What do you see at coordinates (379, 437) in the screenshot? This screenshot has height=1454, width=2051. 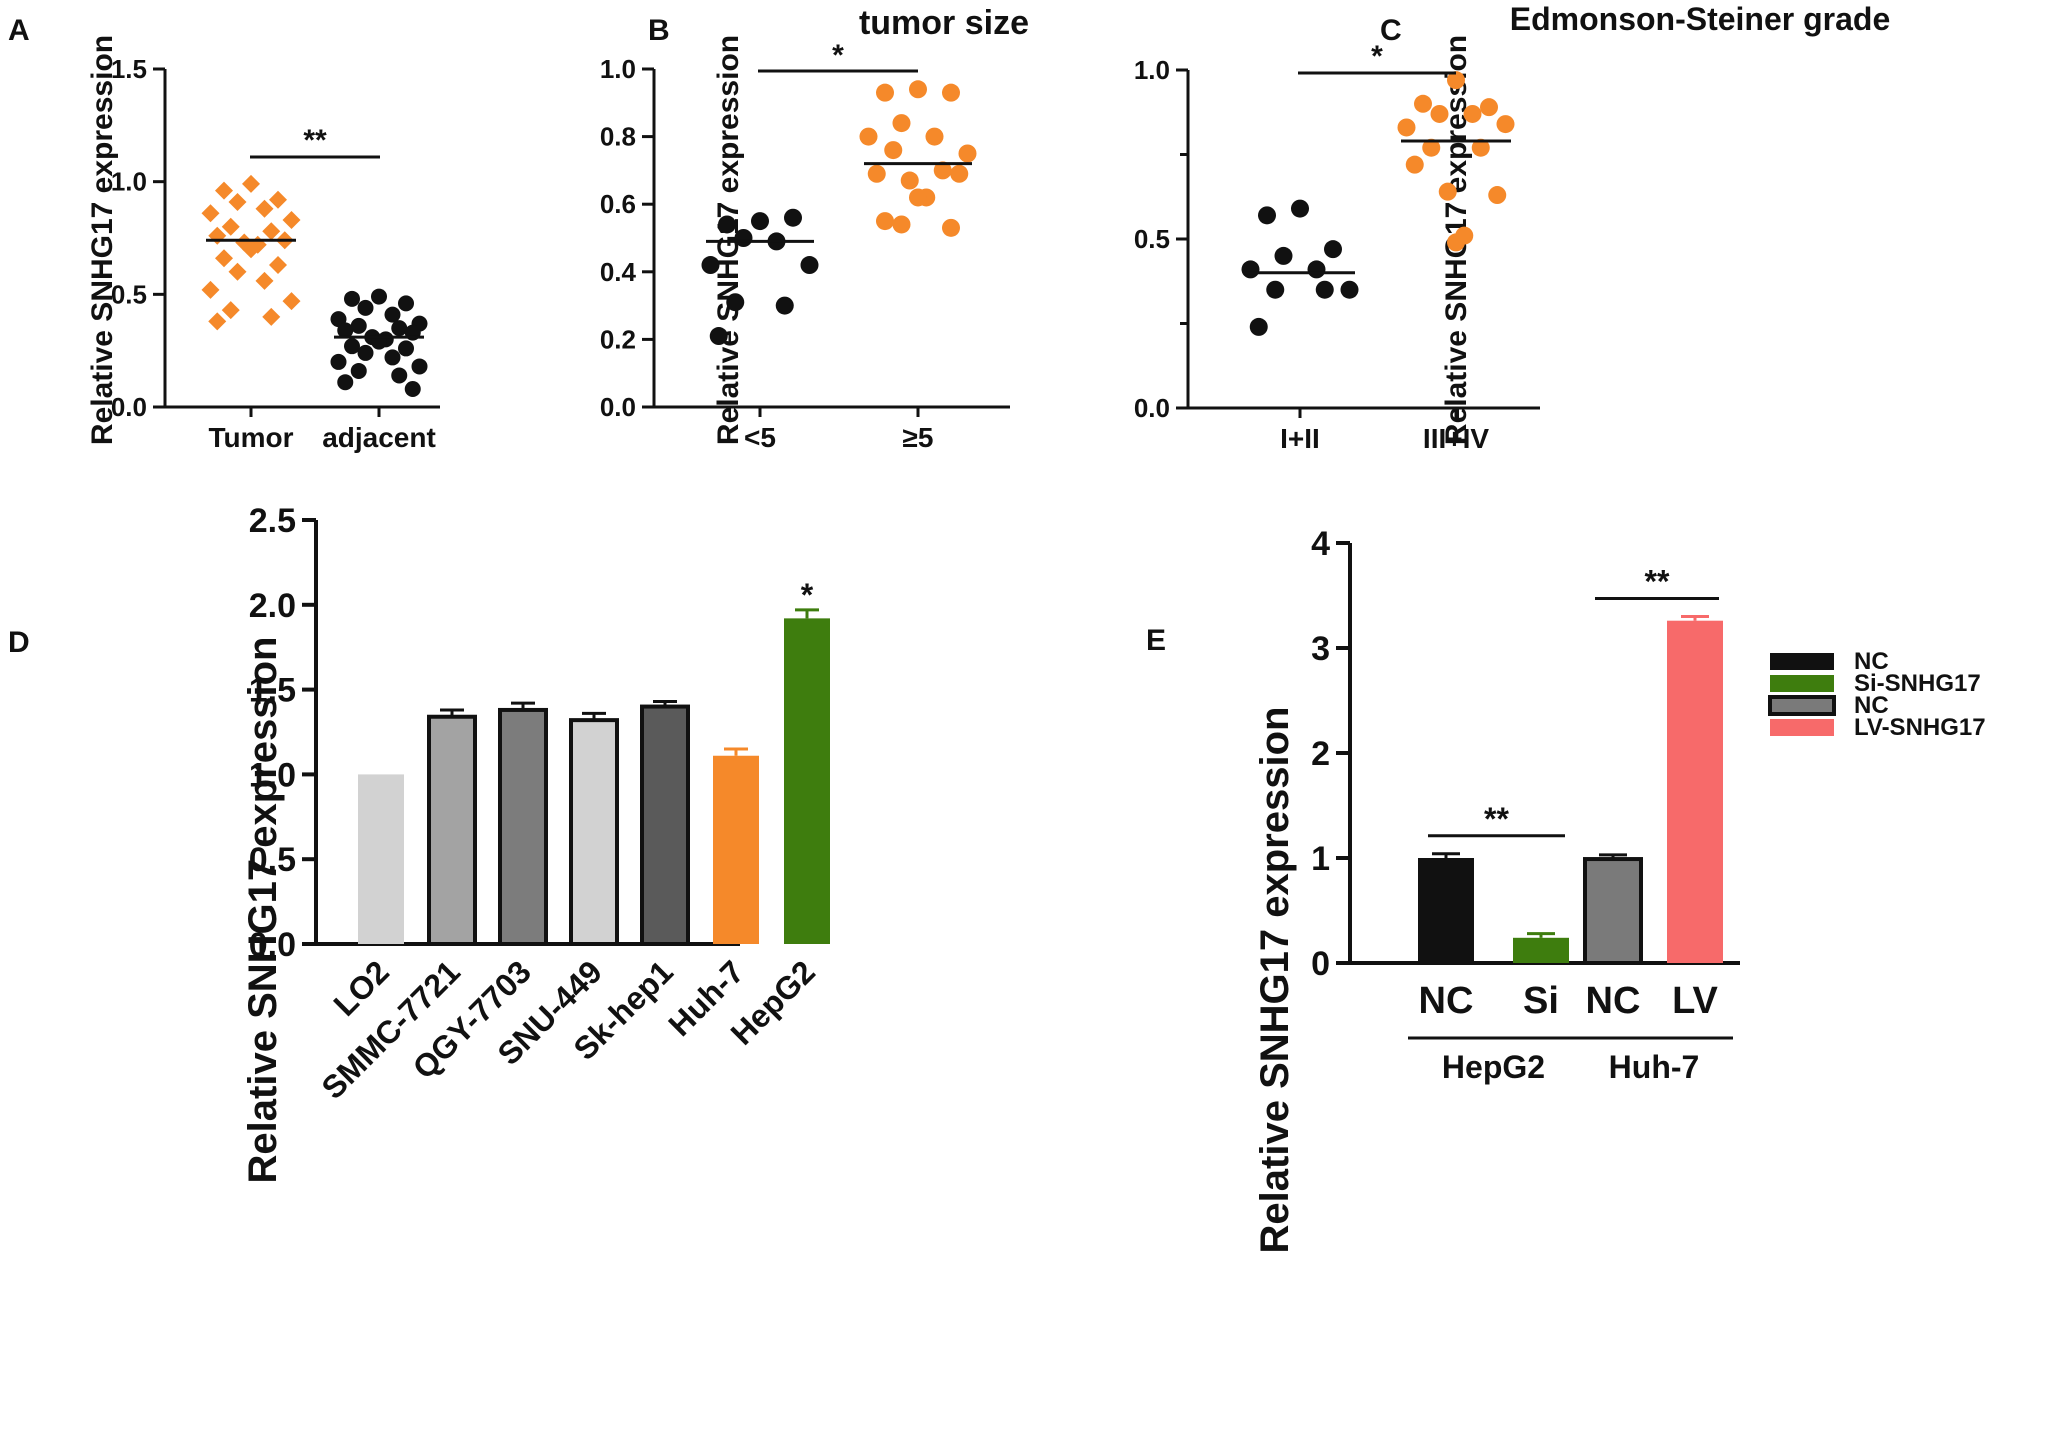 I see `x-tick-label: adjacent` at bounding box center [379, 437].